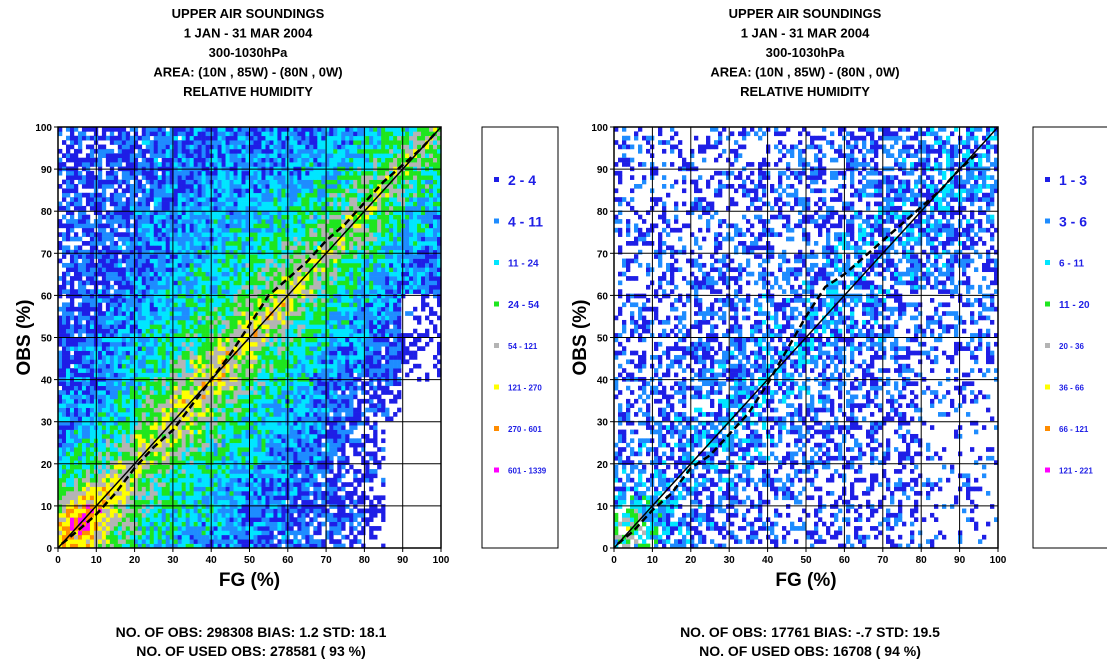  What do you see at coordinates (249, 52) in the screenshot?
I see `chart-title-line: 300-1030hPa` at bounding box center [249, 52].